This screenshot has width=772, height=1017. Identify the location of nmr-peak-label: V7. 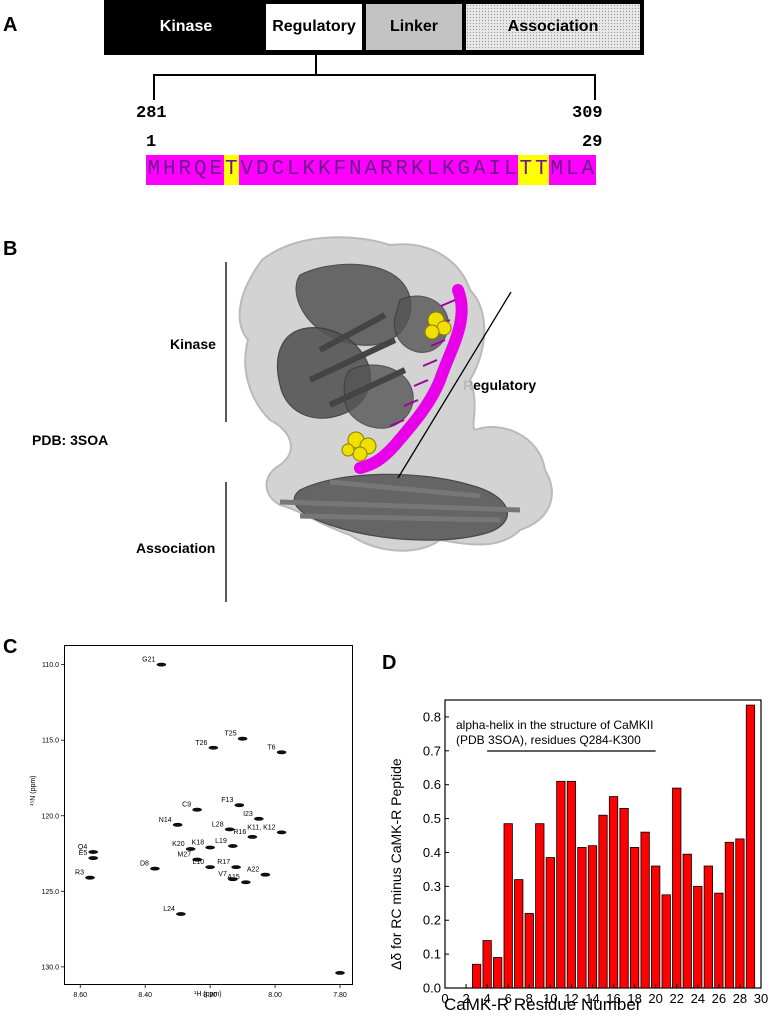
(222, 874).